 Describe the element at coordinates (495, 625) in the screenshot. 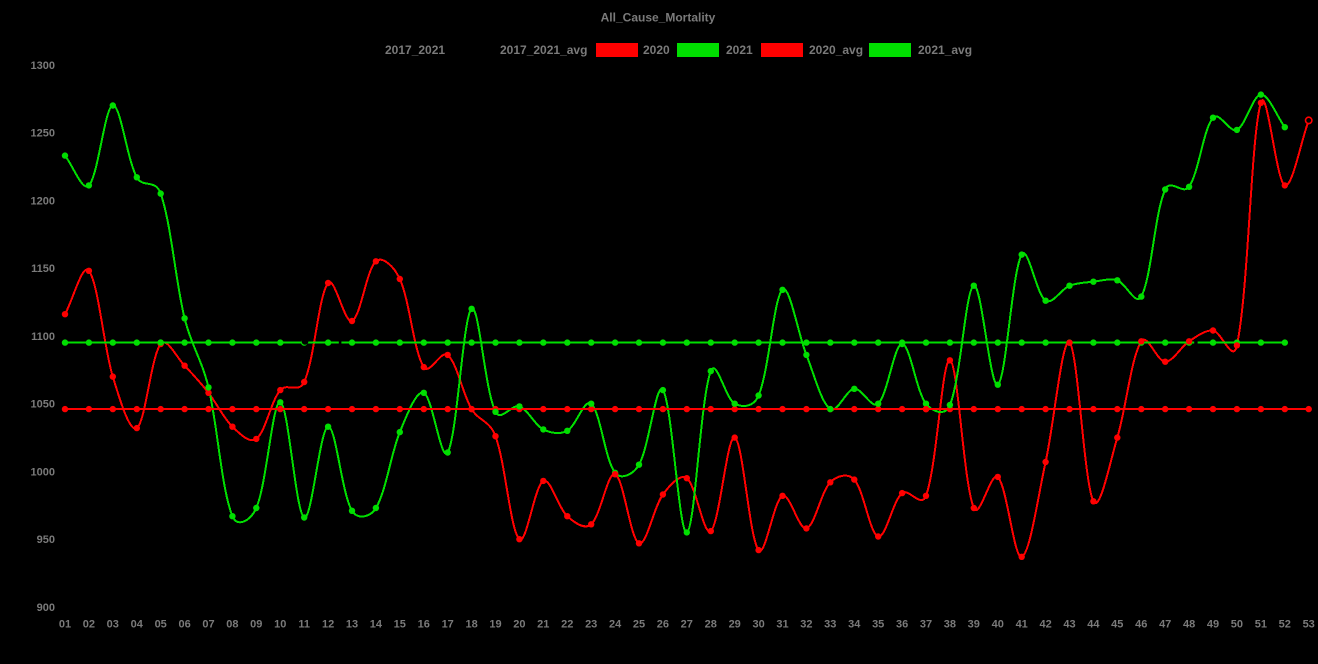

I see `svg-text: 19` at that location.